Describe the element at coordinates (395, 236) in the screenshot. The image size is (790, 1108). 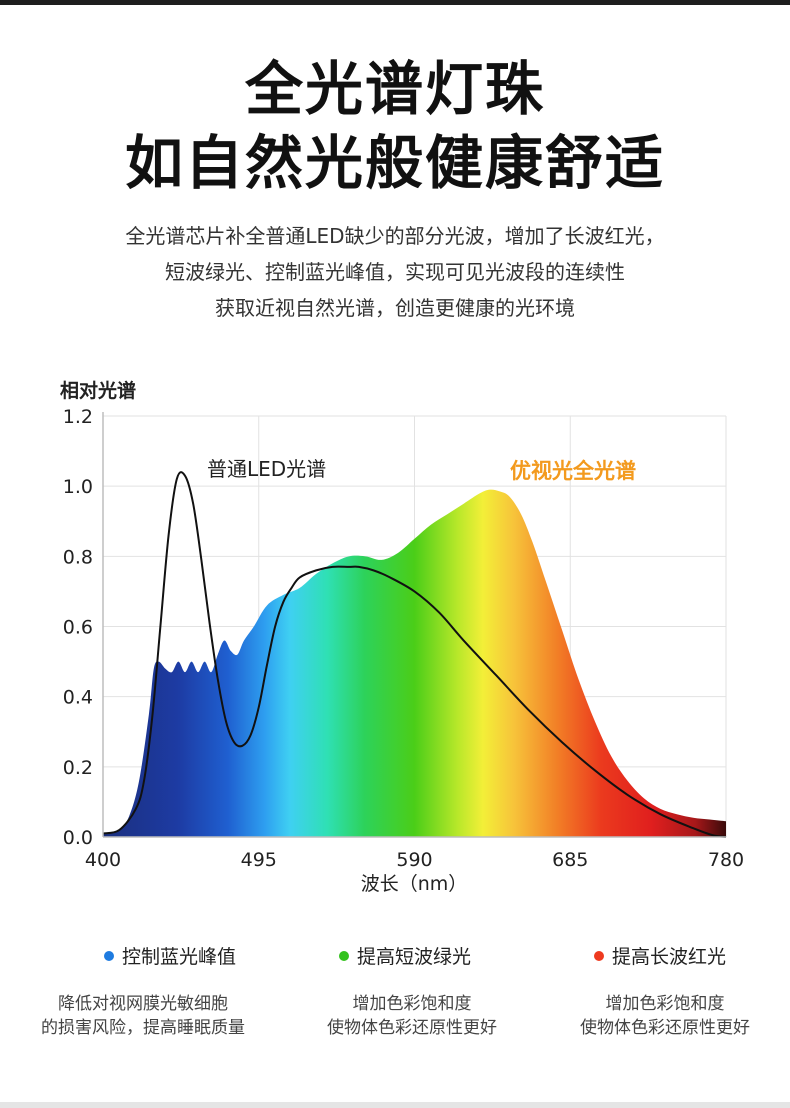
I see `description-line1: 全光谱芯片补全普通LED缺少的部分光波，增加了长波红光，` at that location.